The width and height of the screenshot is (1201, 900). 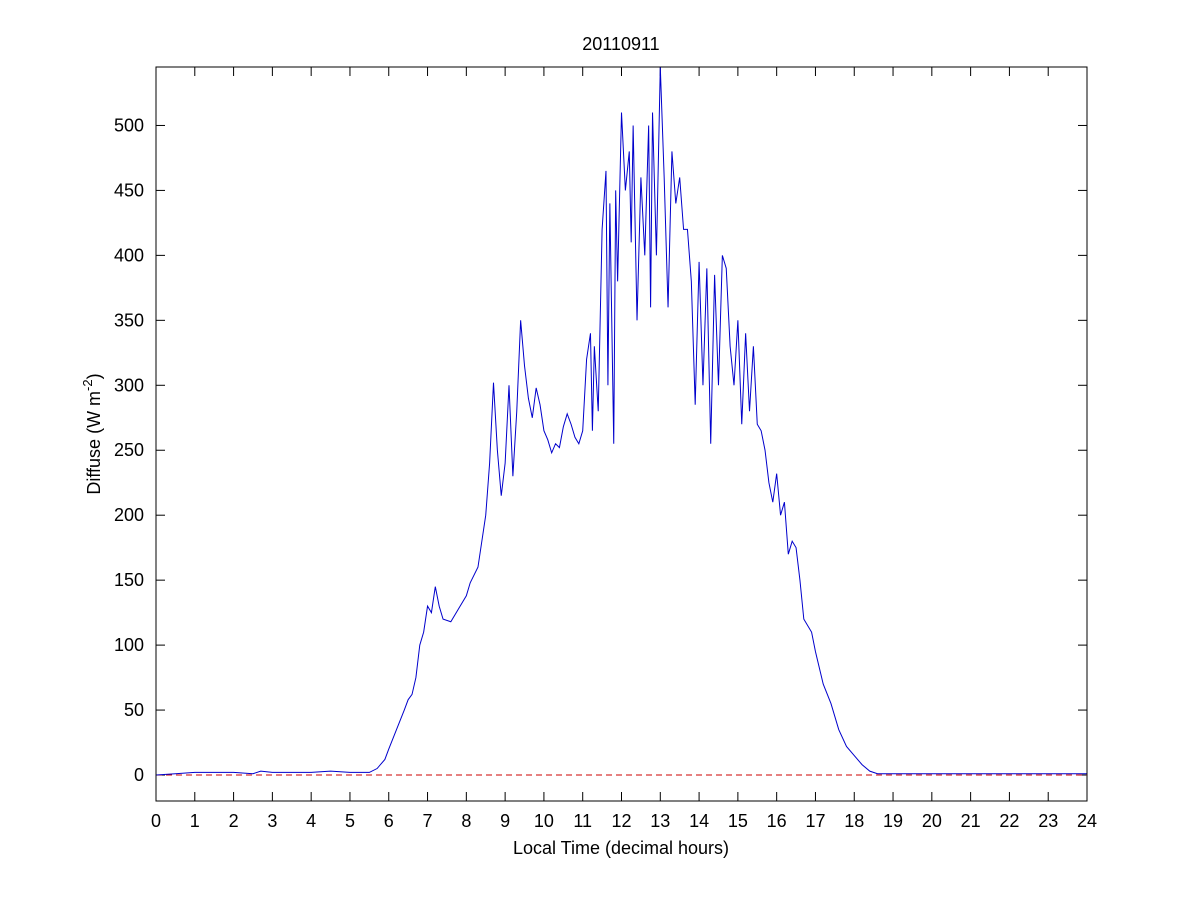 I want to click on y-axis-label: Diffuse (W m-2), so click(x=92, y=433).